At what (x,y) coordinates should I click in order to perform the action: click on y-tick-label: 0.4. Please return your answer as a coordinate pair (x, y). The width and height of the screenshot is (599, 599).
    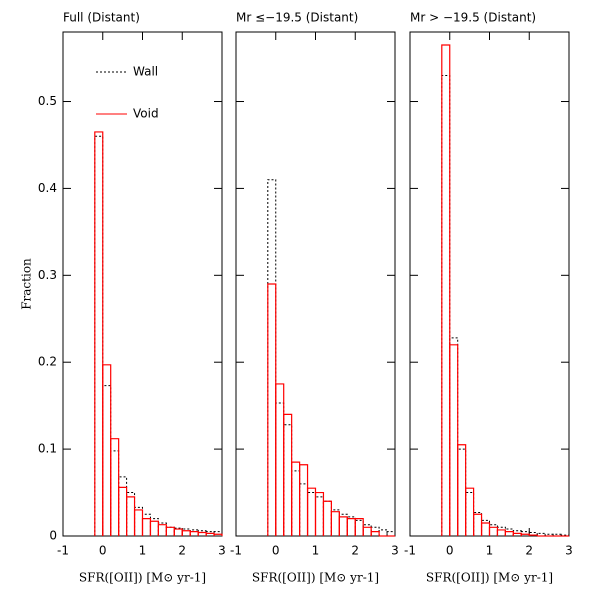
    Looking at the image, I should click on (47, 188).